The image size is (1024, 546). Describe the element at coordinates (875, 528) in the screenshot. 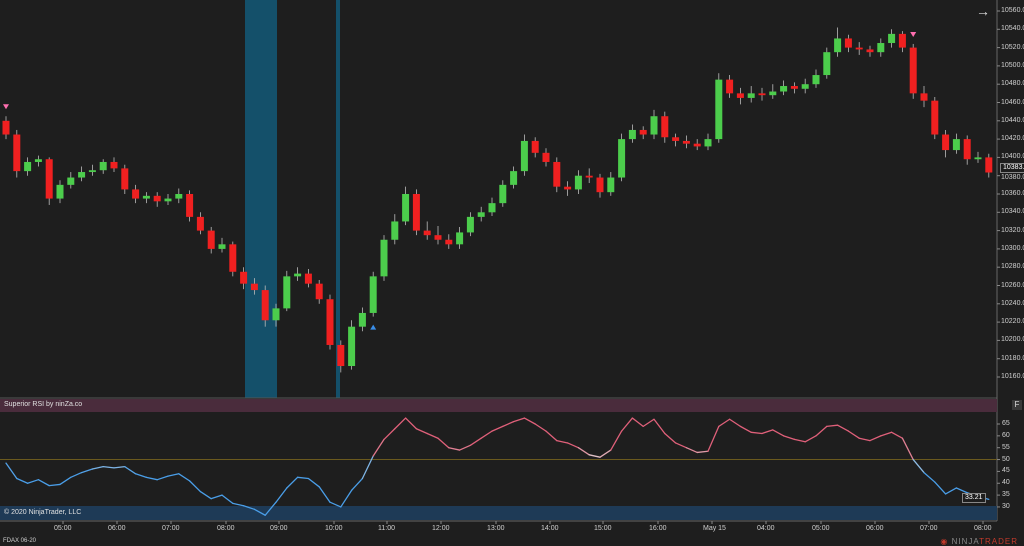

I see `time-tick-label: 06:00` at that location.